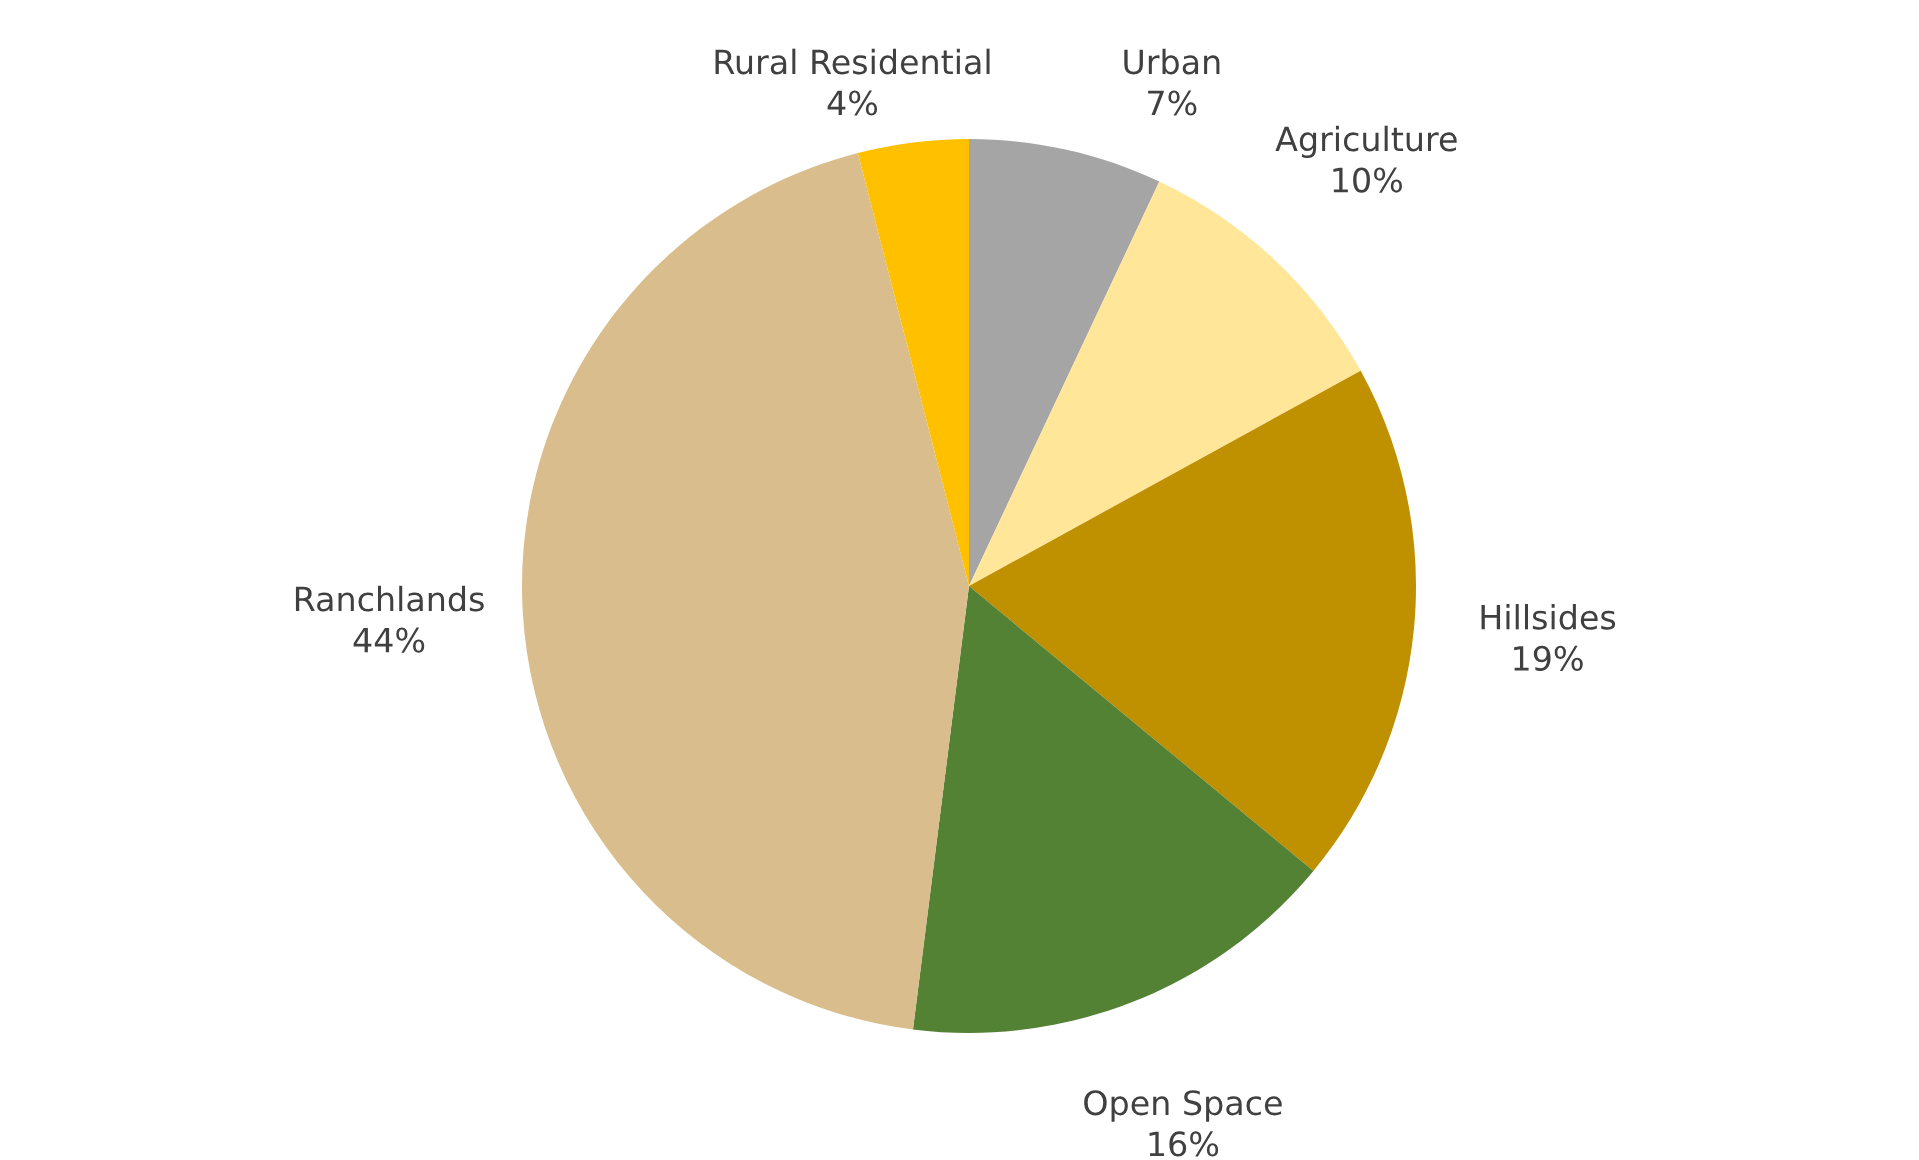 This screenshot has width=1919, height=1160. I want to click on data-label: 16%, so click(1184, 1144).